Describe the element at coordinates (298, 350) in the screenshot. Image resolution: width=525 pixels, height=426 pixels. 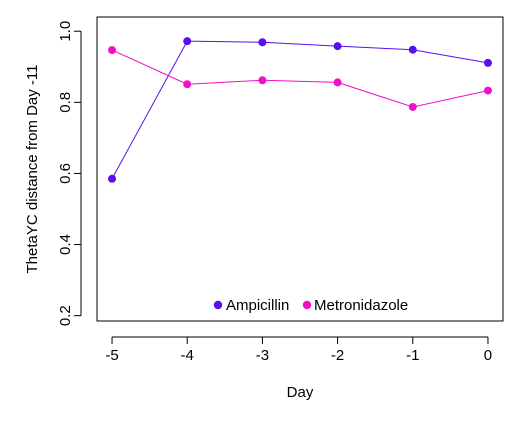
I see `x-axis: -5 -4 -3 -2 -1 0` at that location.